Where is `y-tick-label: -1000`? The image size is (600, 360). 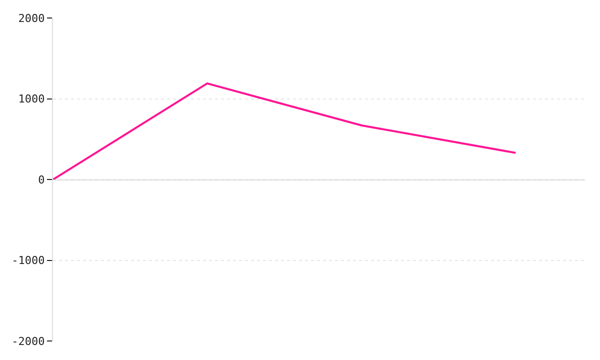
y-tick-label: -1000 is located at coordinates (28, 261).